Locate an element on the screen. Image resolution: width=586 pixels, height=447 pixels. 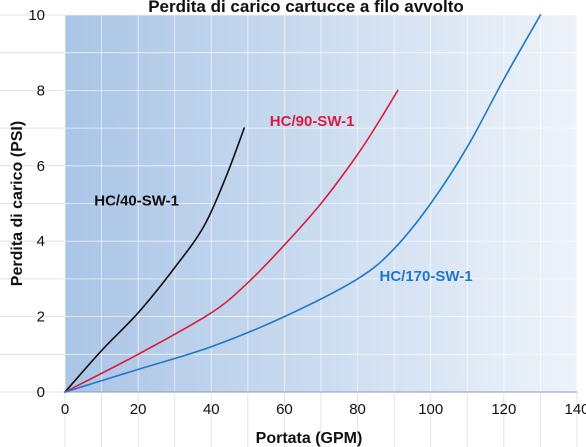
y-tick-label: 0 is located at coordinates (41, 392).